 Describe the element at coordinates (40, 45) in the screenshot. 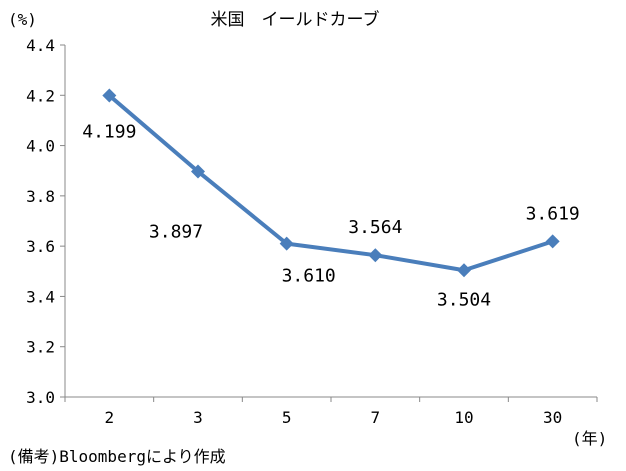

I see `y-tick-label: 4.4` at that location.